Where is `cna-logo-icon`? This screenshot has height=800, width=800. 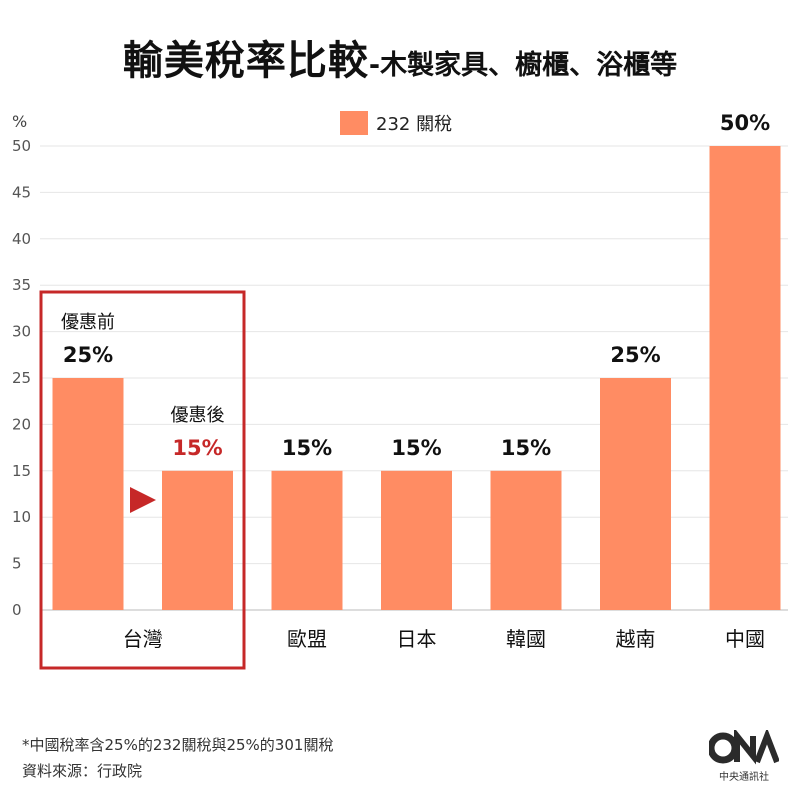 cna-logo-icon is located at coordinates (743, 746).